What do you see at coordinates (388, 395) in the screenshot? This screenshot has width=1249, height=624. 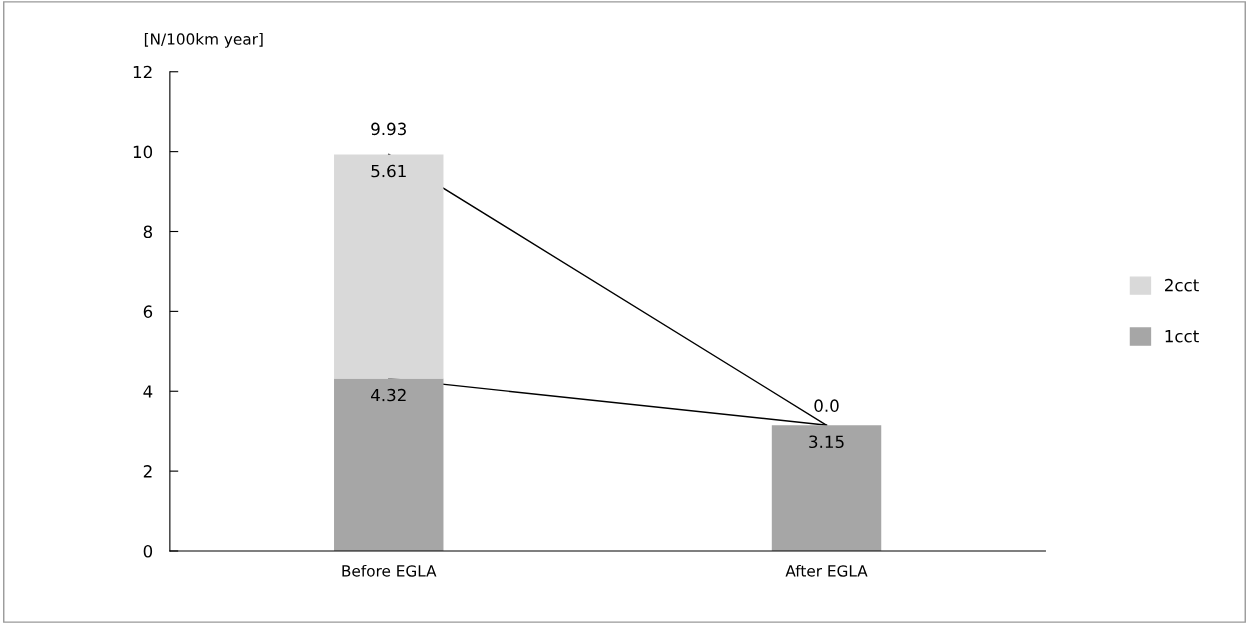 I see `data-label: 4.32` at bounding box center [388, 395].